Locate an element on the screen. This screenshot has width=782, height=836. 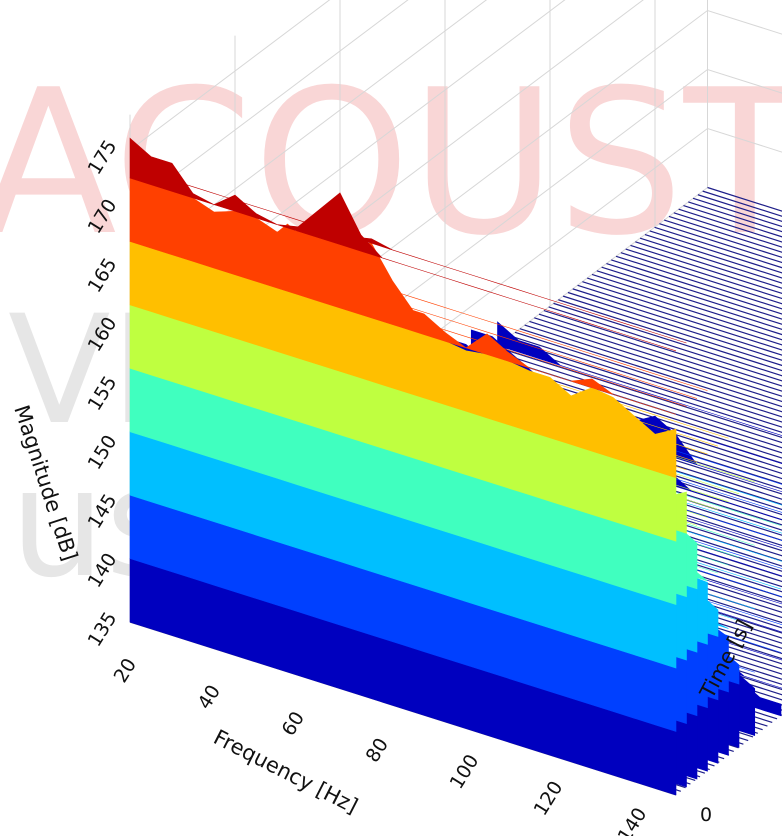
x-tick-label: 40 is located at coordinates (209, 697).